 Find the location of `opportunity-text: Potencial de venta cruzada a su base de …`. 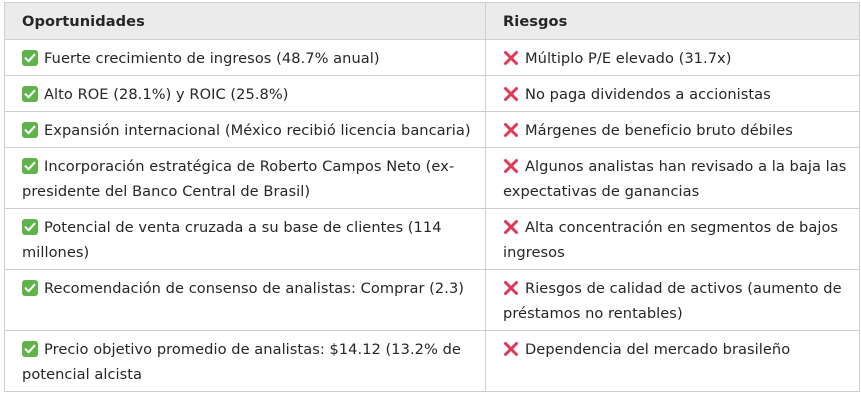

opportunity-text: Potencial de venta cruzada a su base de … is located at coordinates (232, 240).